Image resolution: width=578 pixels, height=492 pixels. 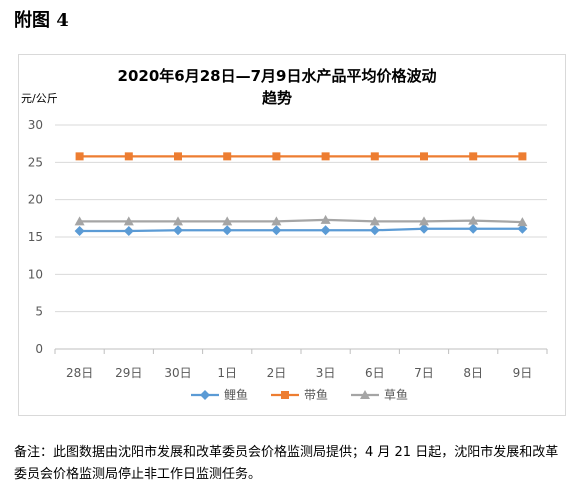 I want to click on chart-title-line1: 2020年6月28日—7月9日水产品平均价格波动, so click(x=277, y=76).